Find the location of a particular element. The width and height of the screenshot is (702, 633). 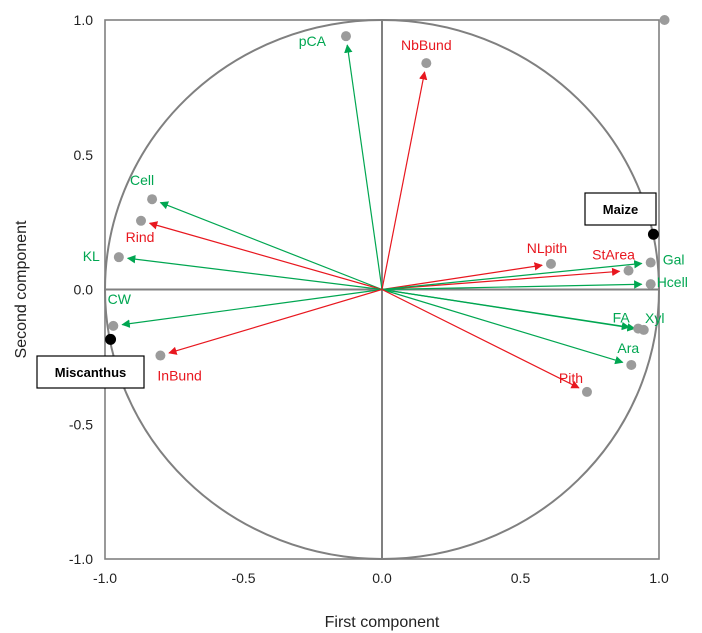

loading-point-hcell is located at coordinates (650, 284).